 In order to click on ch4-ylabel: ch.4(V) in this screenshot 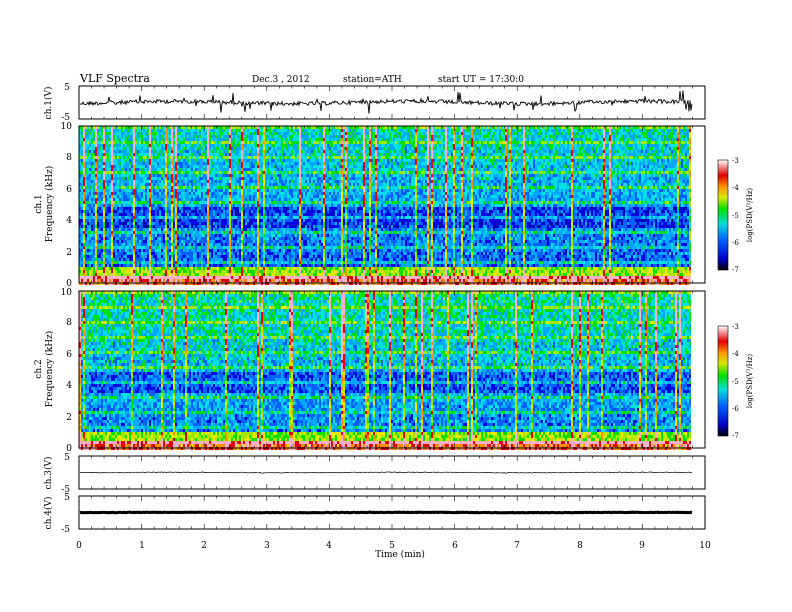, I will do `click(48, 513)`.